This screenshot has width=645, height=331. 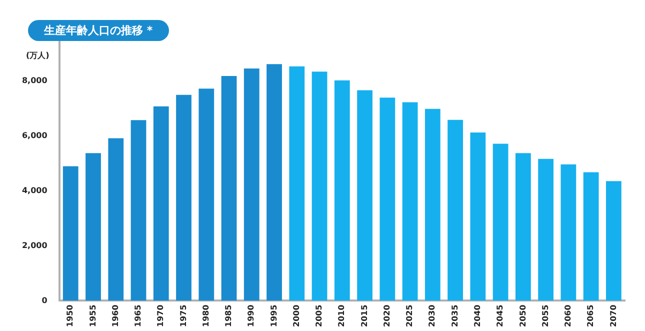 I want to click on x-tick-label: 2070, so click(x=613, y=315).